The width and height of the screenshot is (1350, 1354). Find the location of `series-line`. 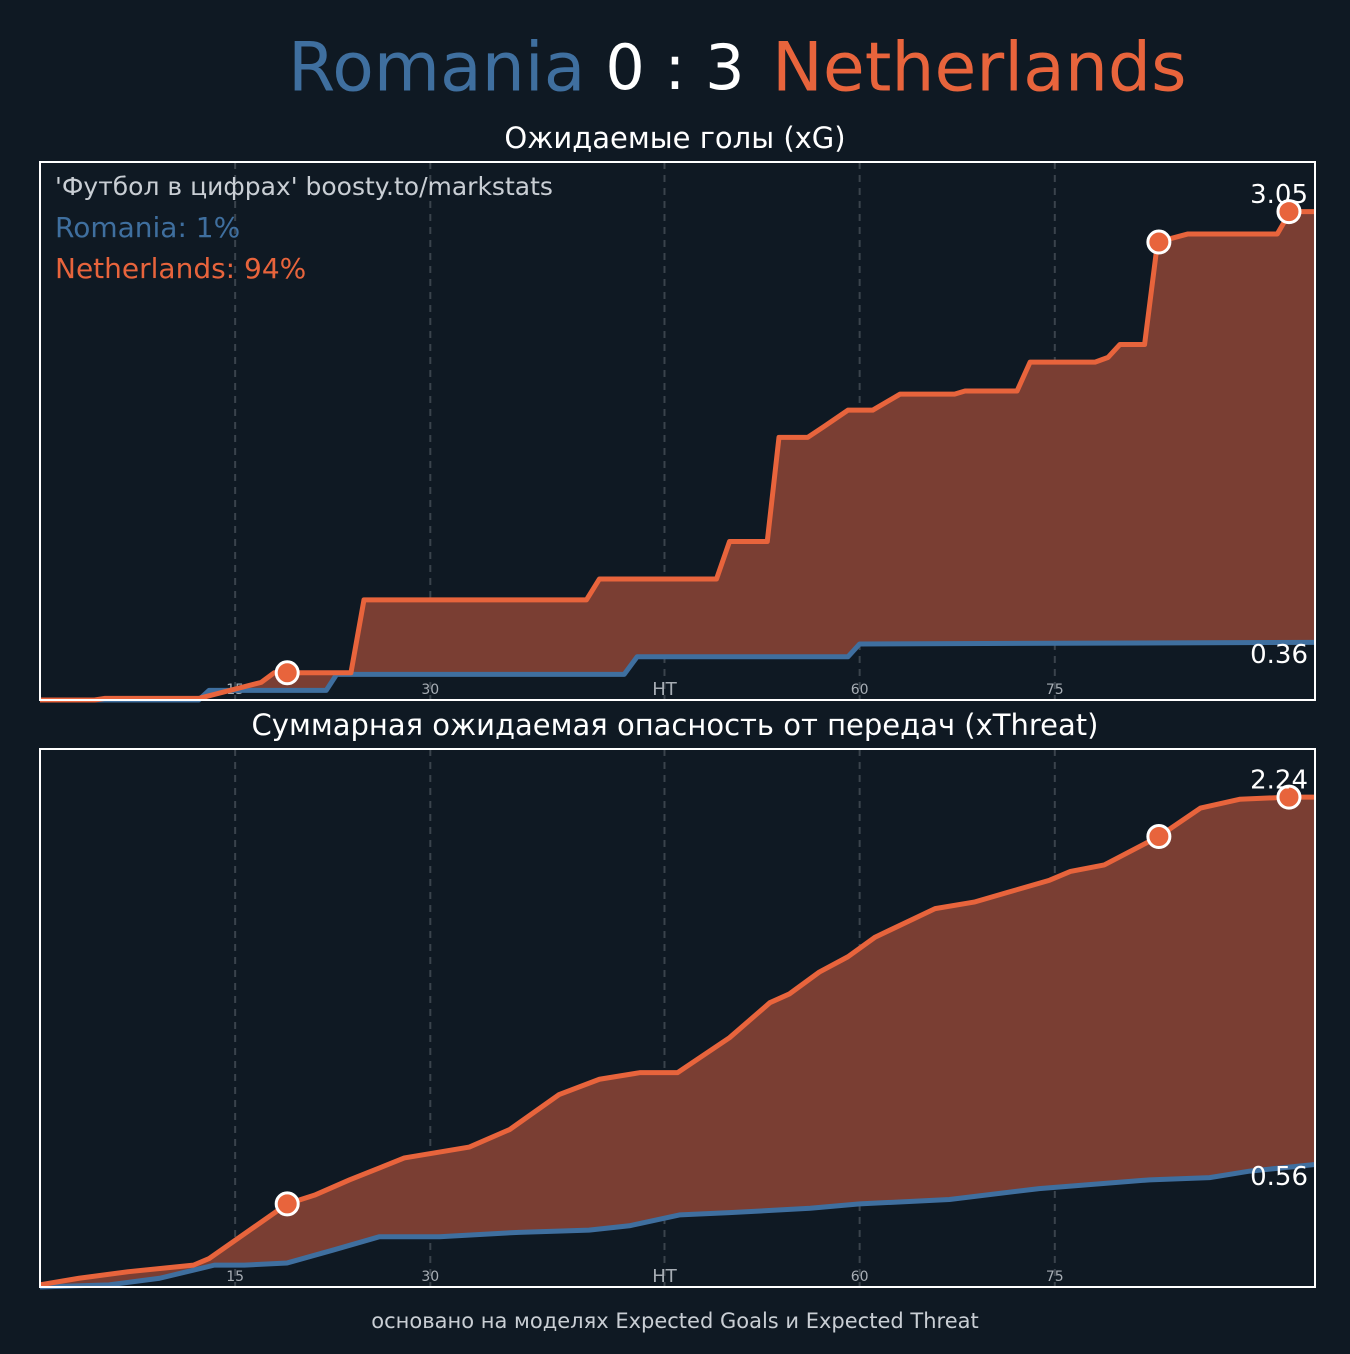

series-line is located at coordinates (677, 1226).